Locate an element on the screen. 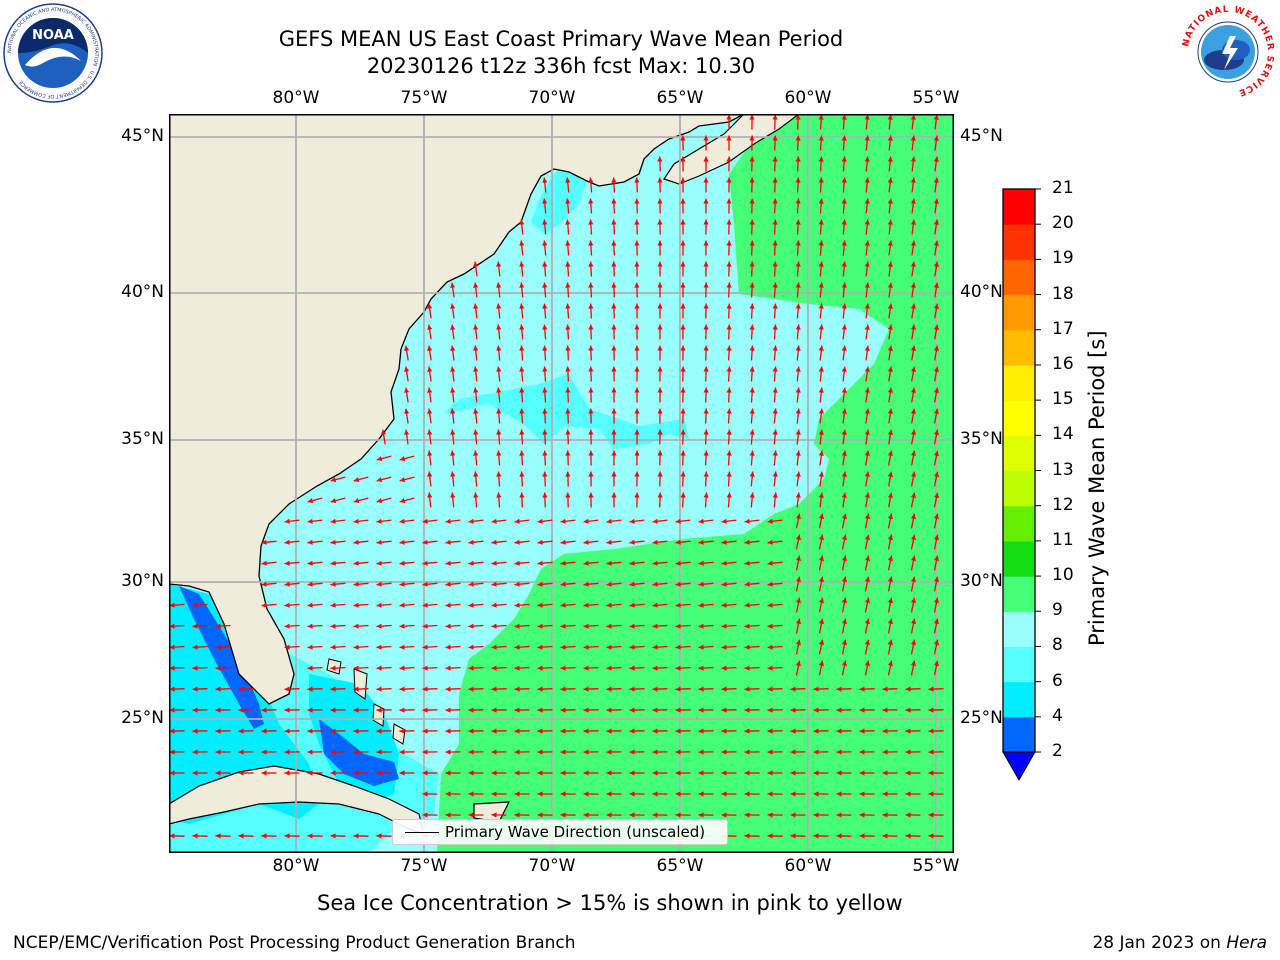 This screenshot has height=960, width=1280. lat-tick-label: 45°N is located at coordinates (142, 136).